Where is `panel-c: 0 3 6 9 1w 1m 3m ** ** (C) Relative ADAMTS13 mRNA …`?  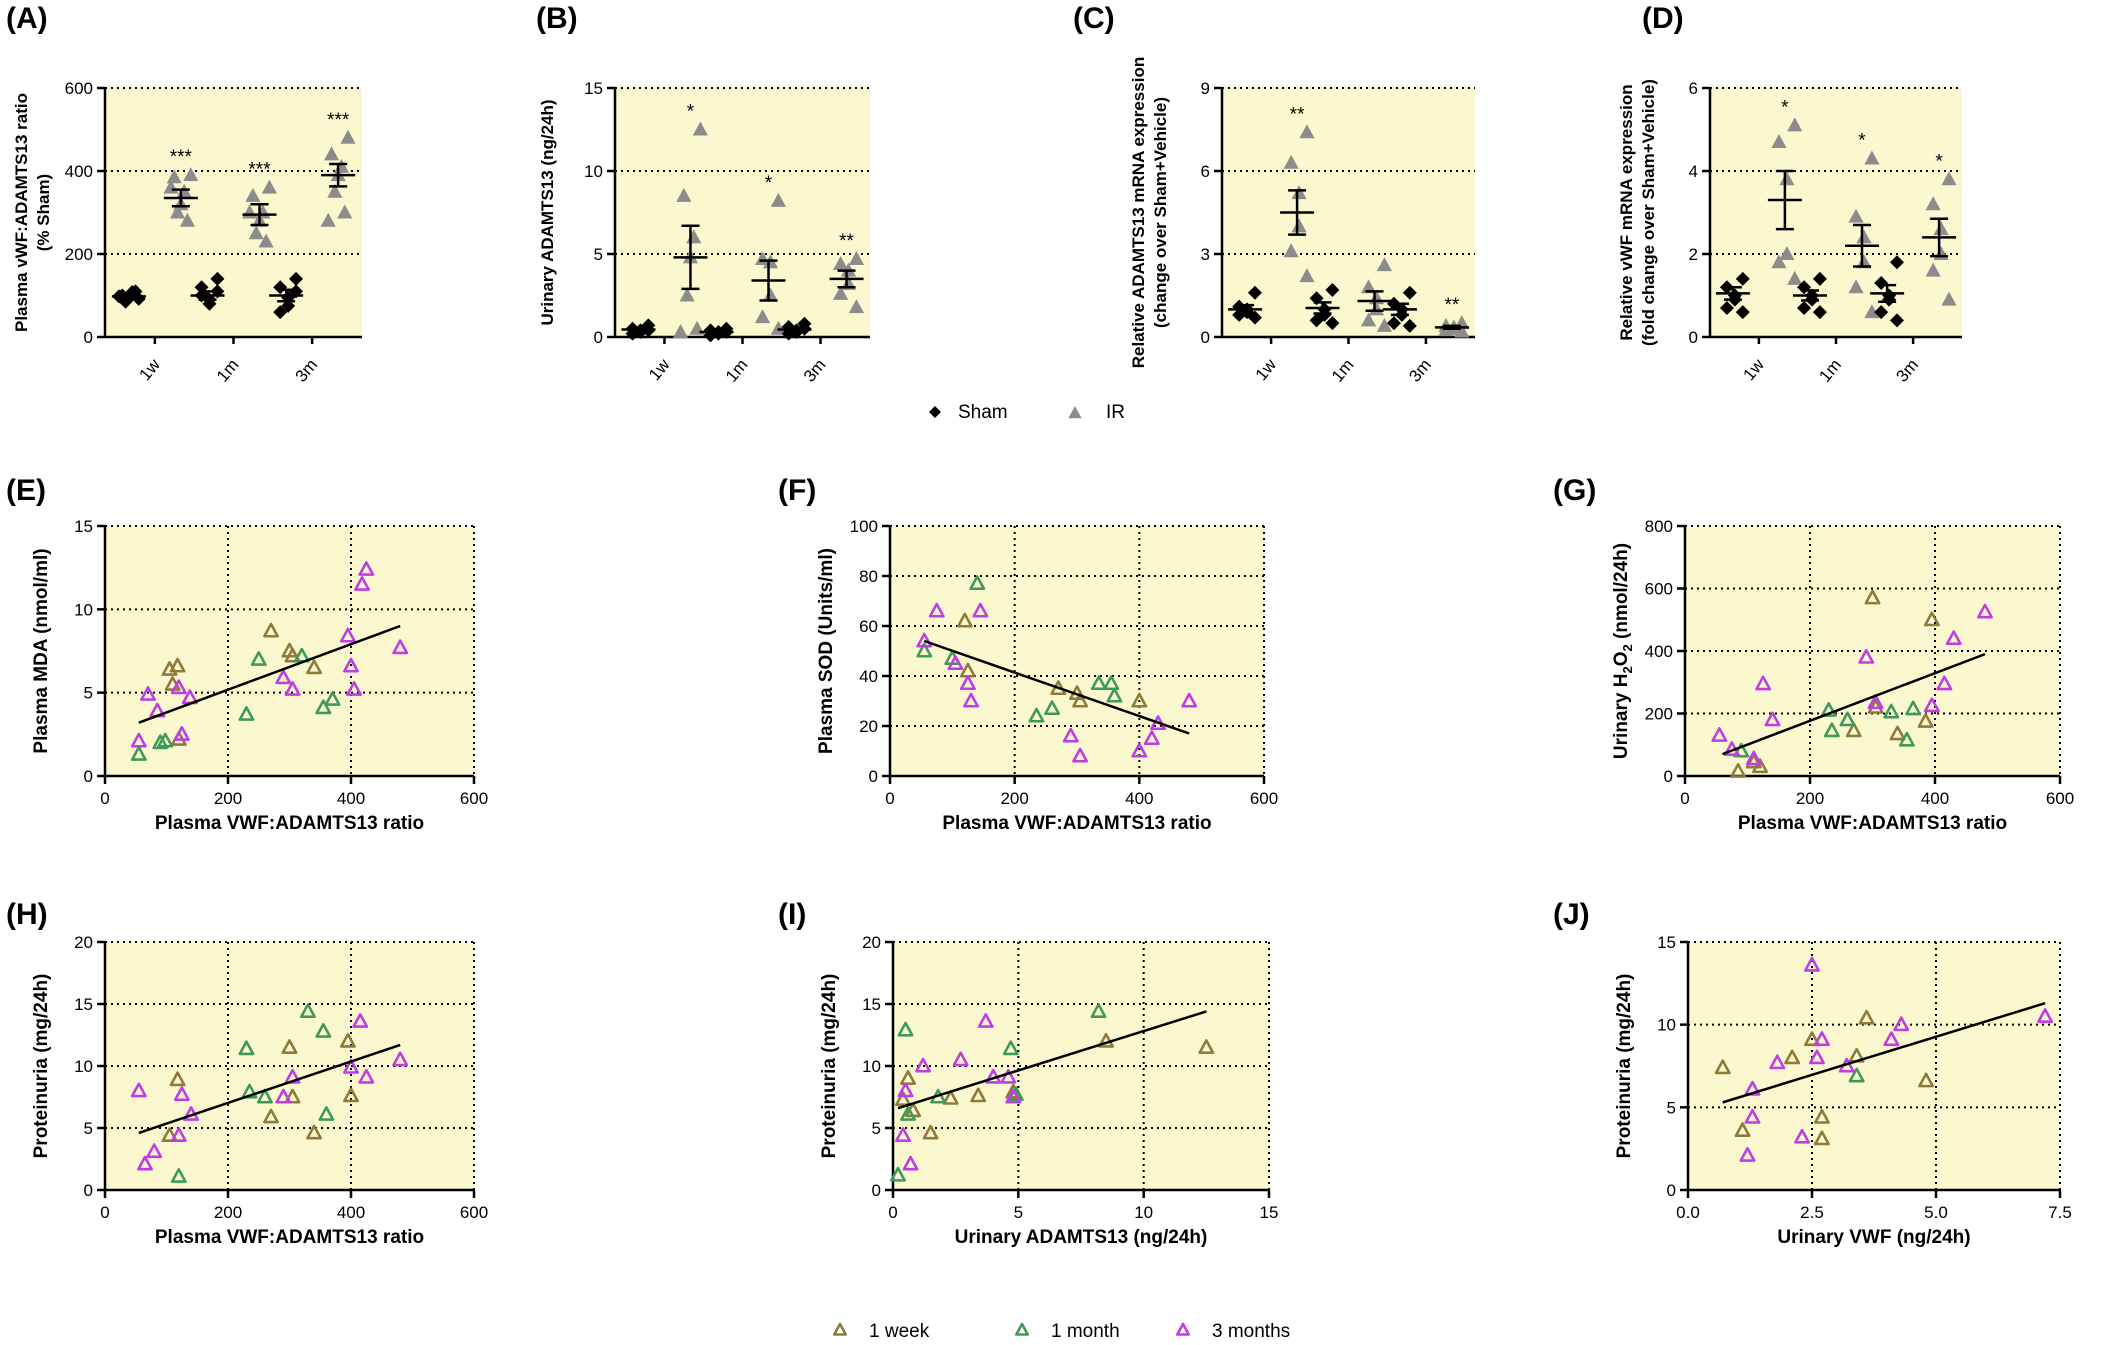 panel-c: 0 3 6 9 1w 1m 3m ** ** (C) Relative ADAMTS13 mRNA … is located at coordinates (1274, 194).